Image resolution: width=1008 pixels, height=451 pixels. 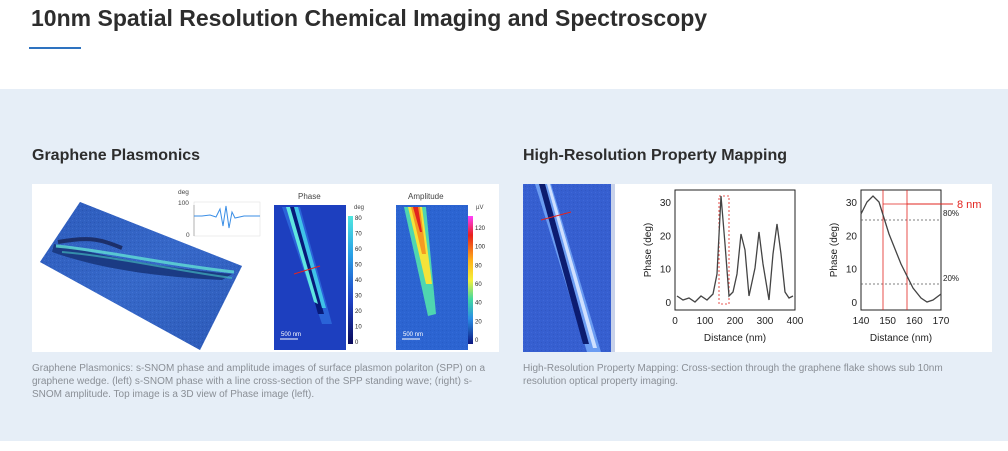 I want to click on plot2-ref-low: 20%, so click(x=951, y=278).